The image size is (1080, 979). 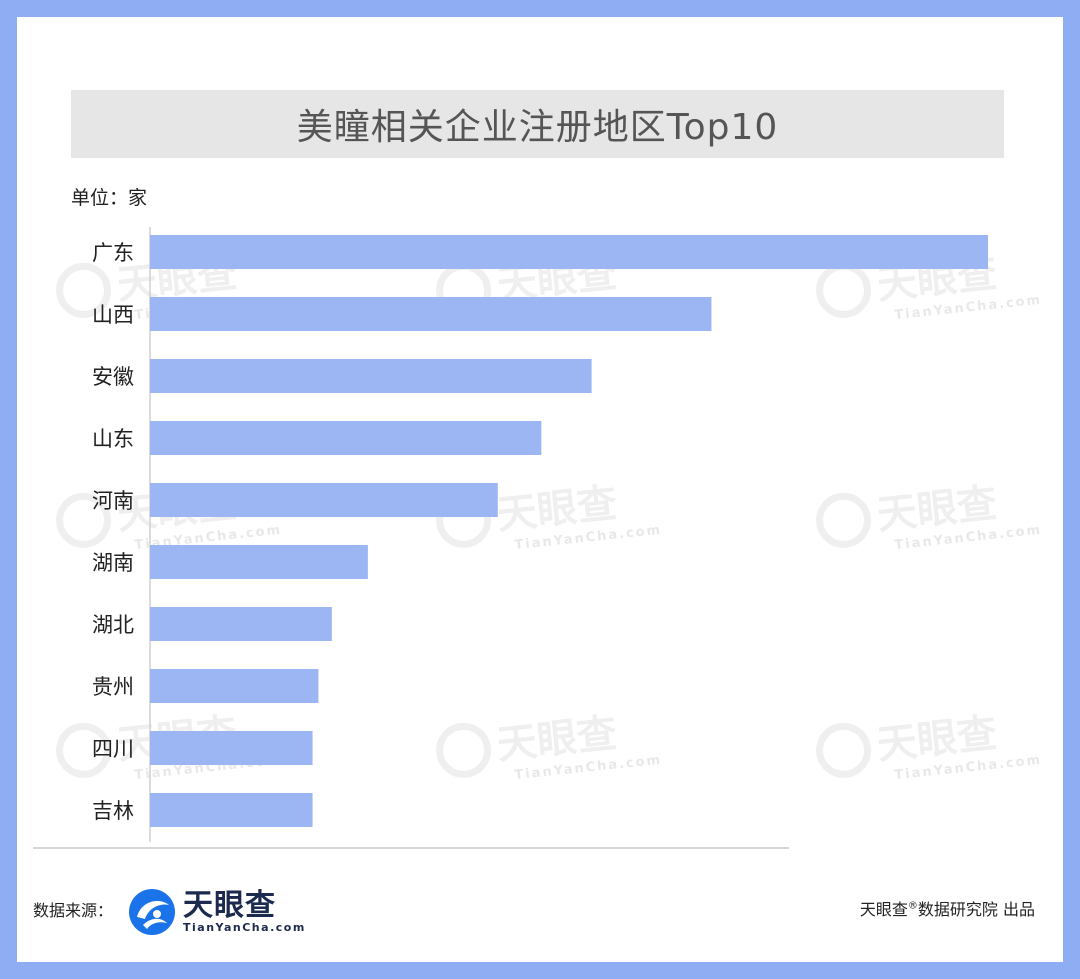 I want to click on logo-main-text: 天眼查, so click(x=229, y=905).